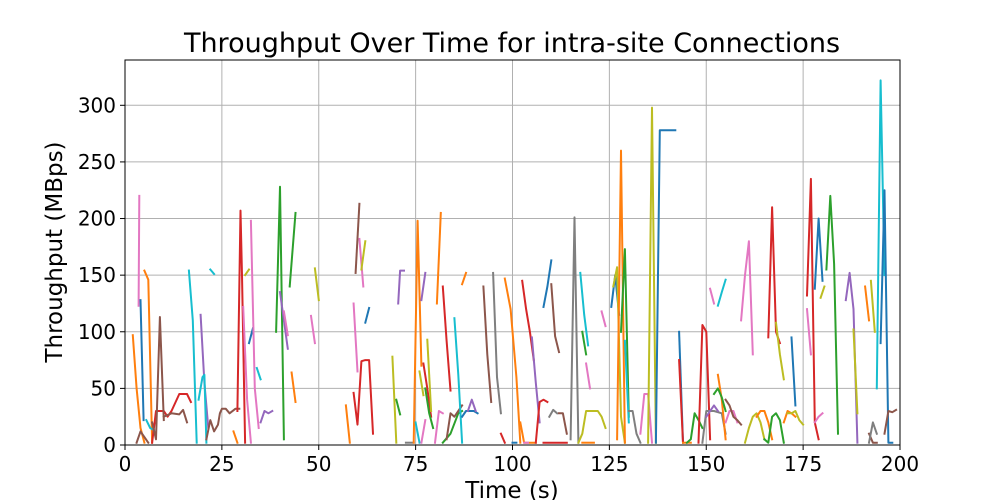 The width and height of the screenshot is (1000, 500). What do you see at coordinates (512, 464) in the screenshot?
I see `x-tick-label: 100` at bounding box center [512, 464].